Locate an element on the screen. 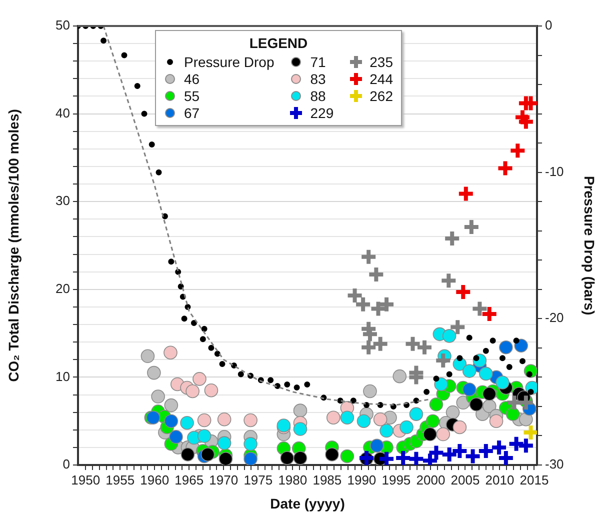  x-tick-label: 1960 is located at coordinates (155, 480).